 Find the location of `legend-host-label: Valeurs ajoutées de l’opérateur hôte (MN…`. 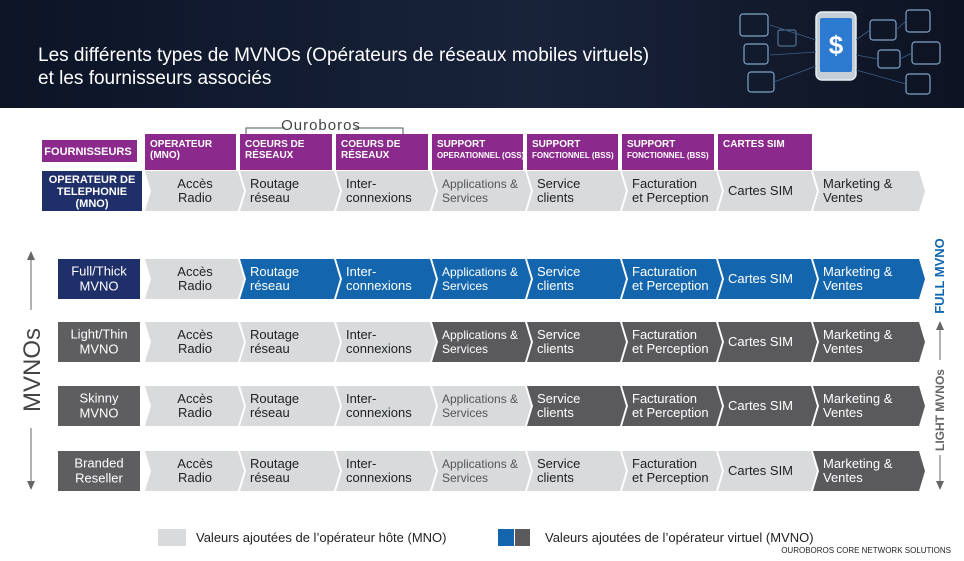

legend-host-label: Valeurs ajoutées de l’opérateur hôte (MN… is located at coordinates (321, 537).